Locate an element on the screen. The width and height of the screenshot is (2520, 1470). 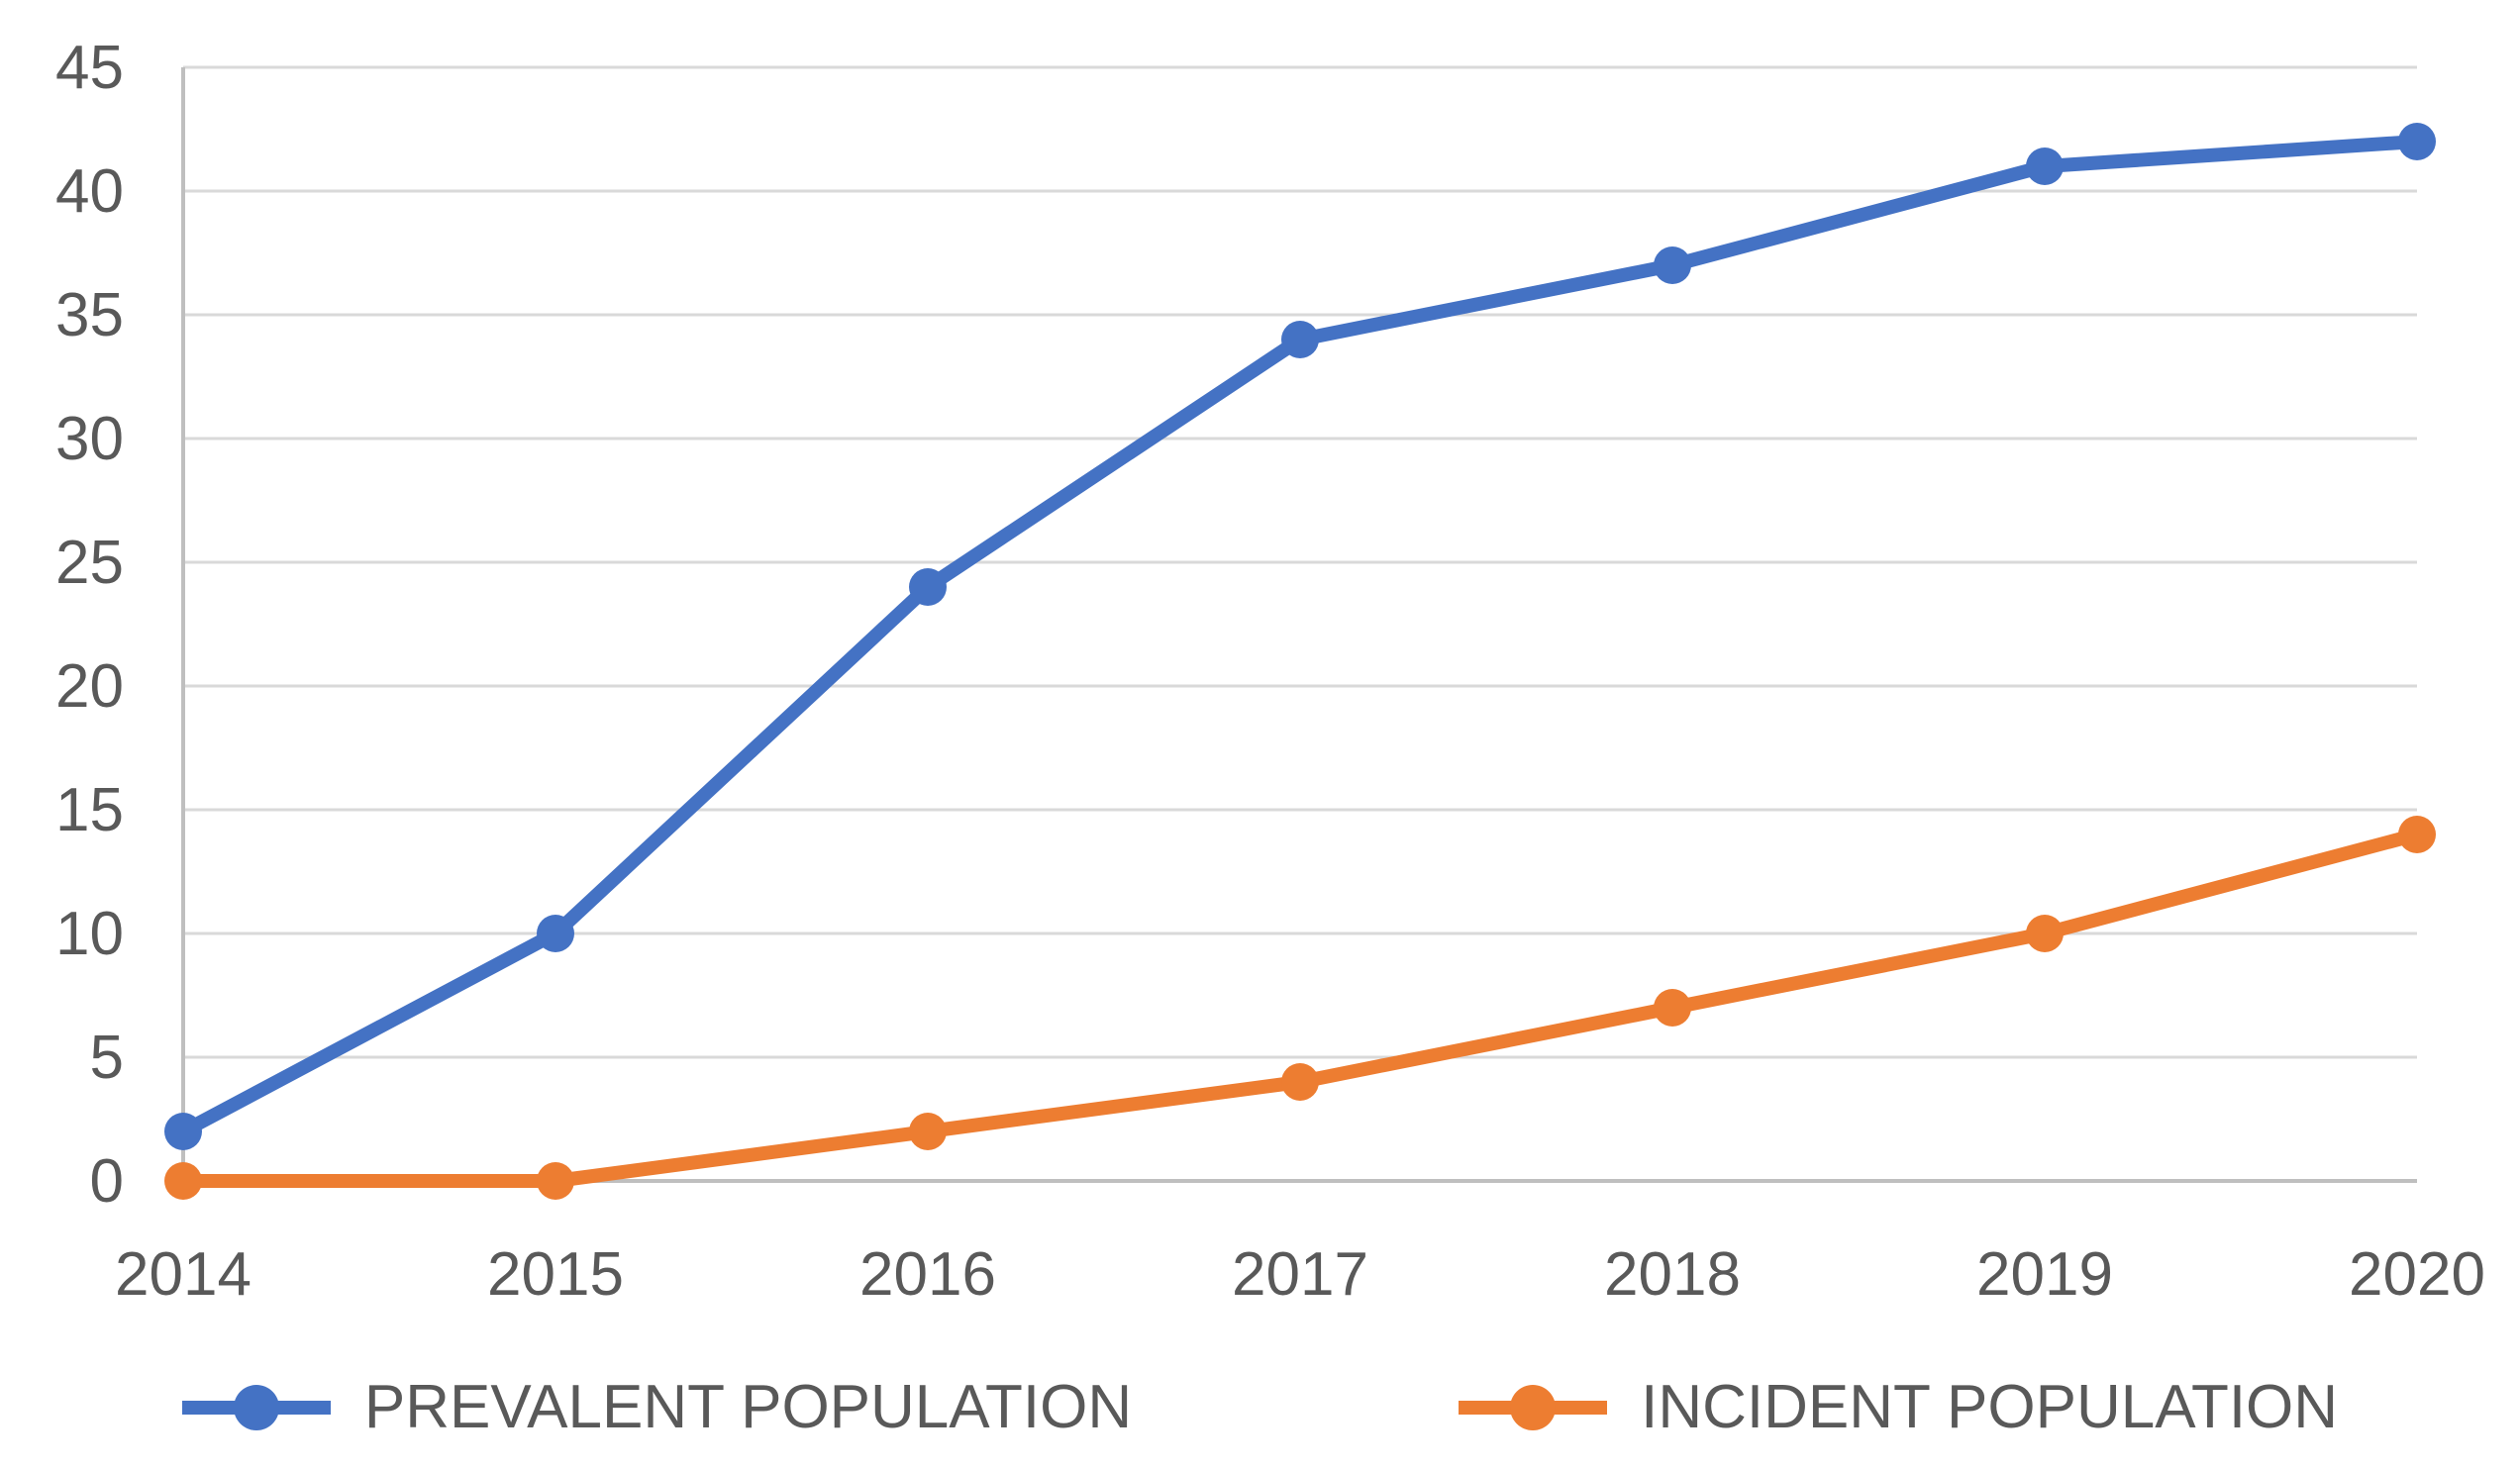
y-tick-label: 20 is located at coordinates (89, 686).